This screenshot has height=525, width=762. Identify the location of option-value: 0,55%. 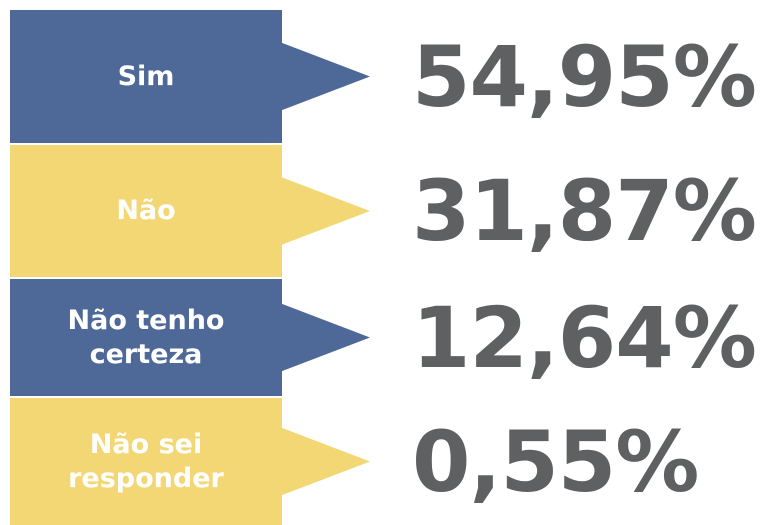
(555, 461).